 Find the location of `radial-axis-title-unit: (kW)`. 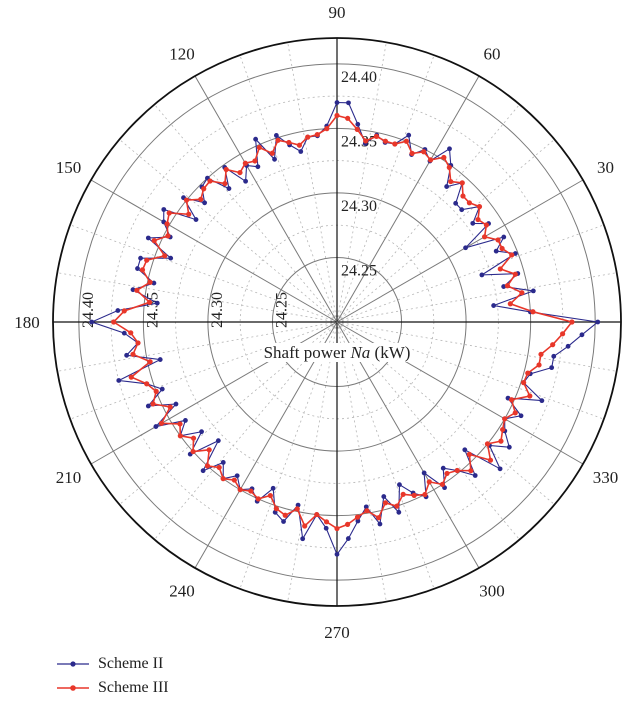

radial-axis-title-unit: (kW) is located at coordinates (390, 352).